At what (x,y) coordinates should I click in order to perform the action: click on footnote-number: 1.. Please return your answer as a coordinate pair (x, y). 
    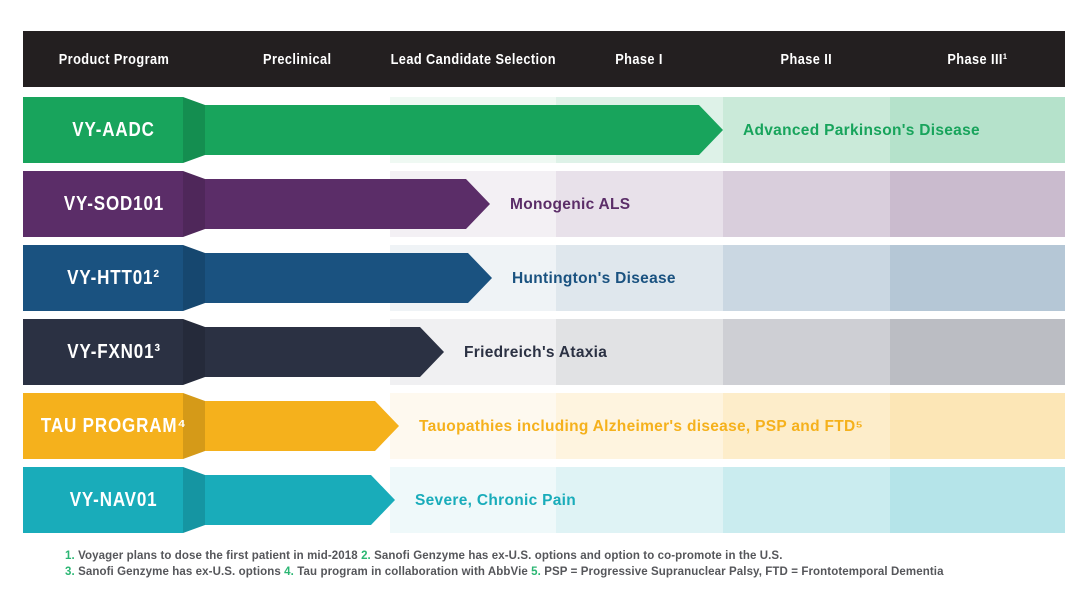
    Looking at the image, I should click on (70, 556).